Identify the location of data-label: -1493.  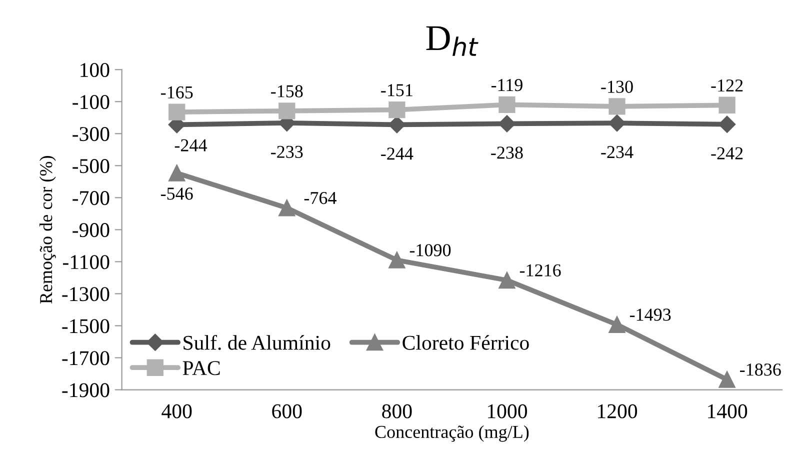
(650, 314).